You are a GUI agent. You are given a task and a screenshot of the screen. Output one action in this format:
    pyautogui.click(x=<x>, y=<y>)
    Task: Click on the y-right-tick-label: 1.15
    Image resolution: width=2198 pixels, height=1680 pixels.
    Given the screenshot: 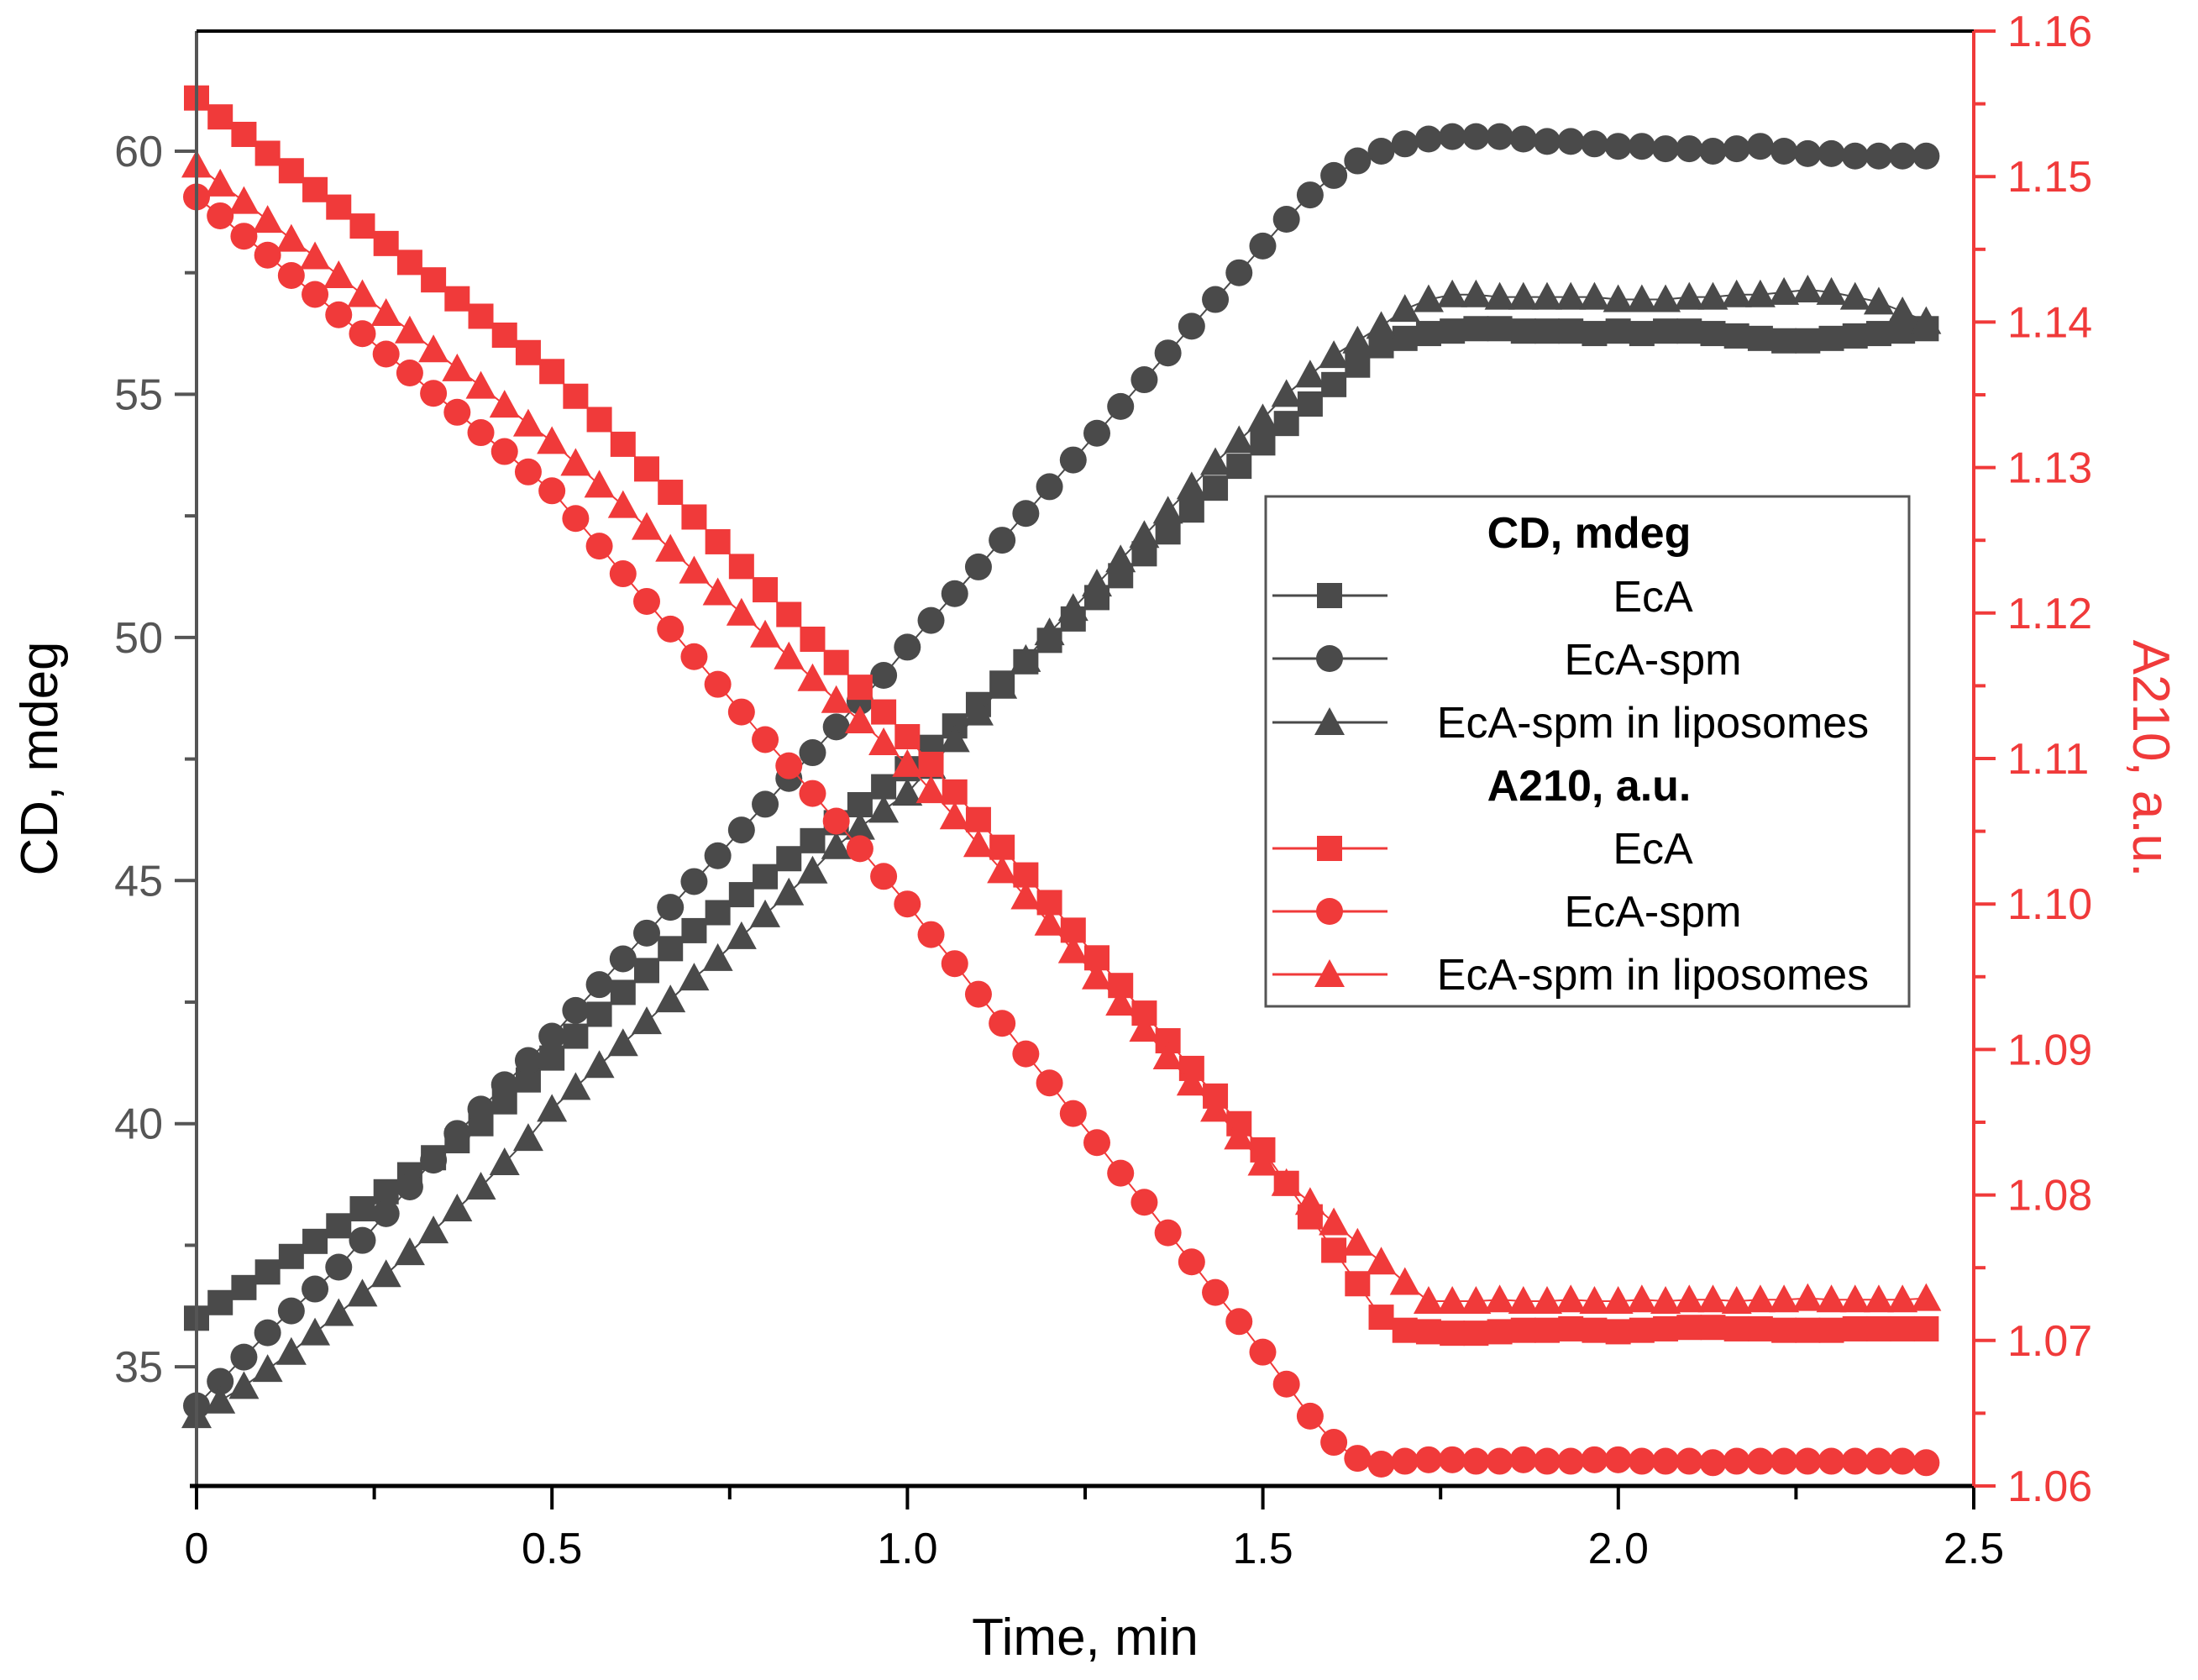 What is the action you would take?
    pyautogui.click(x=2049, y=177)
    